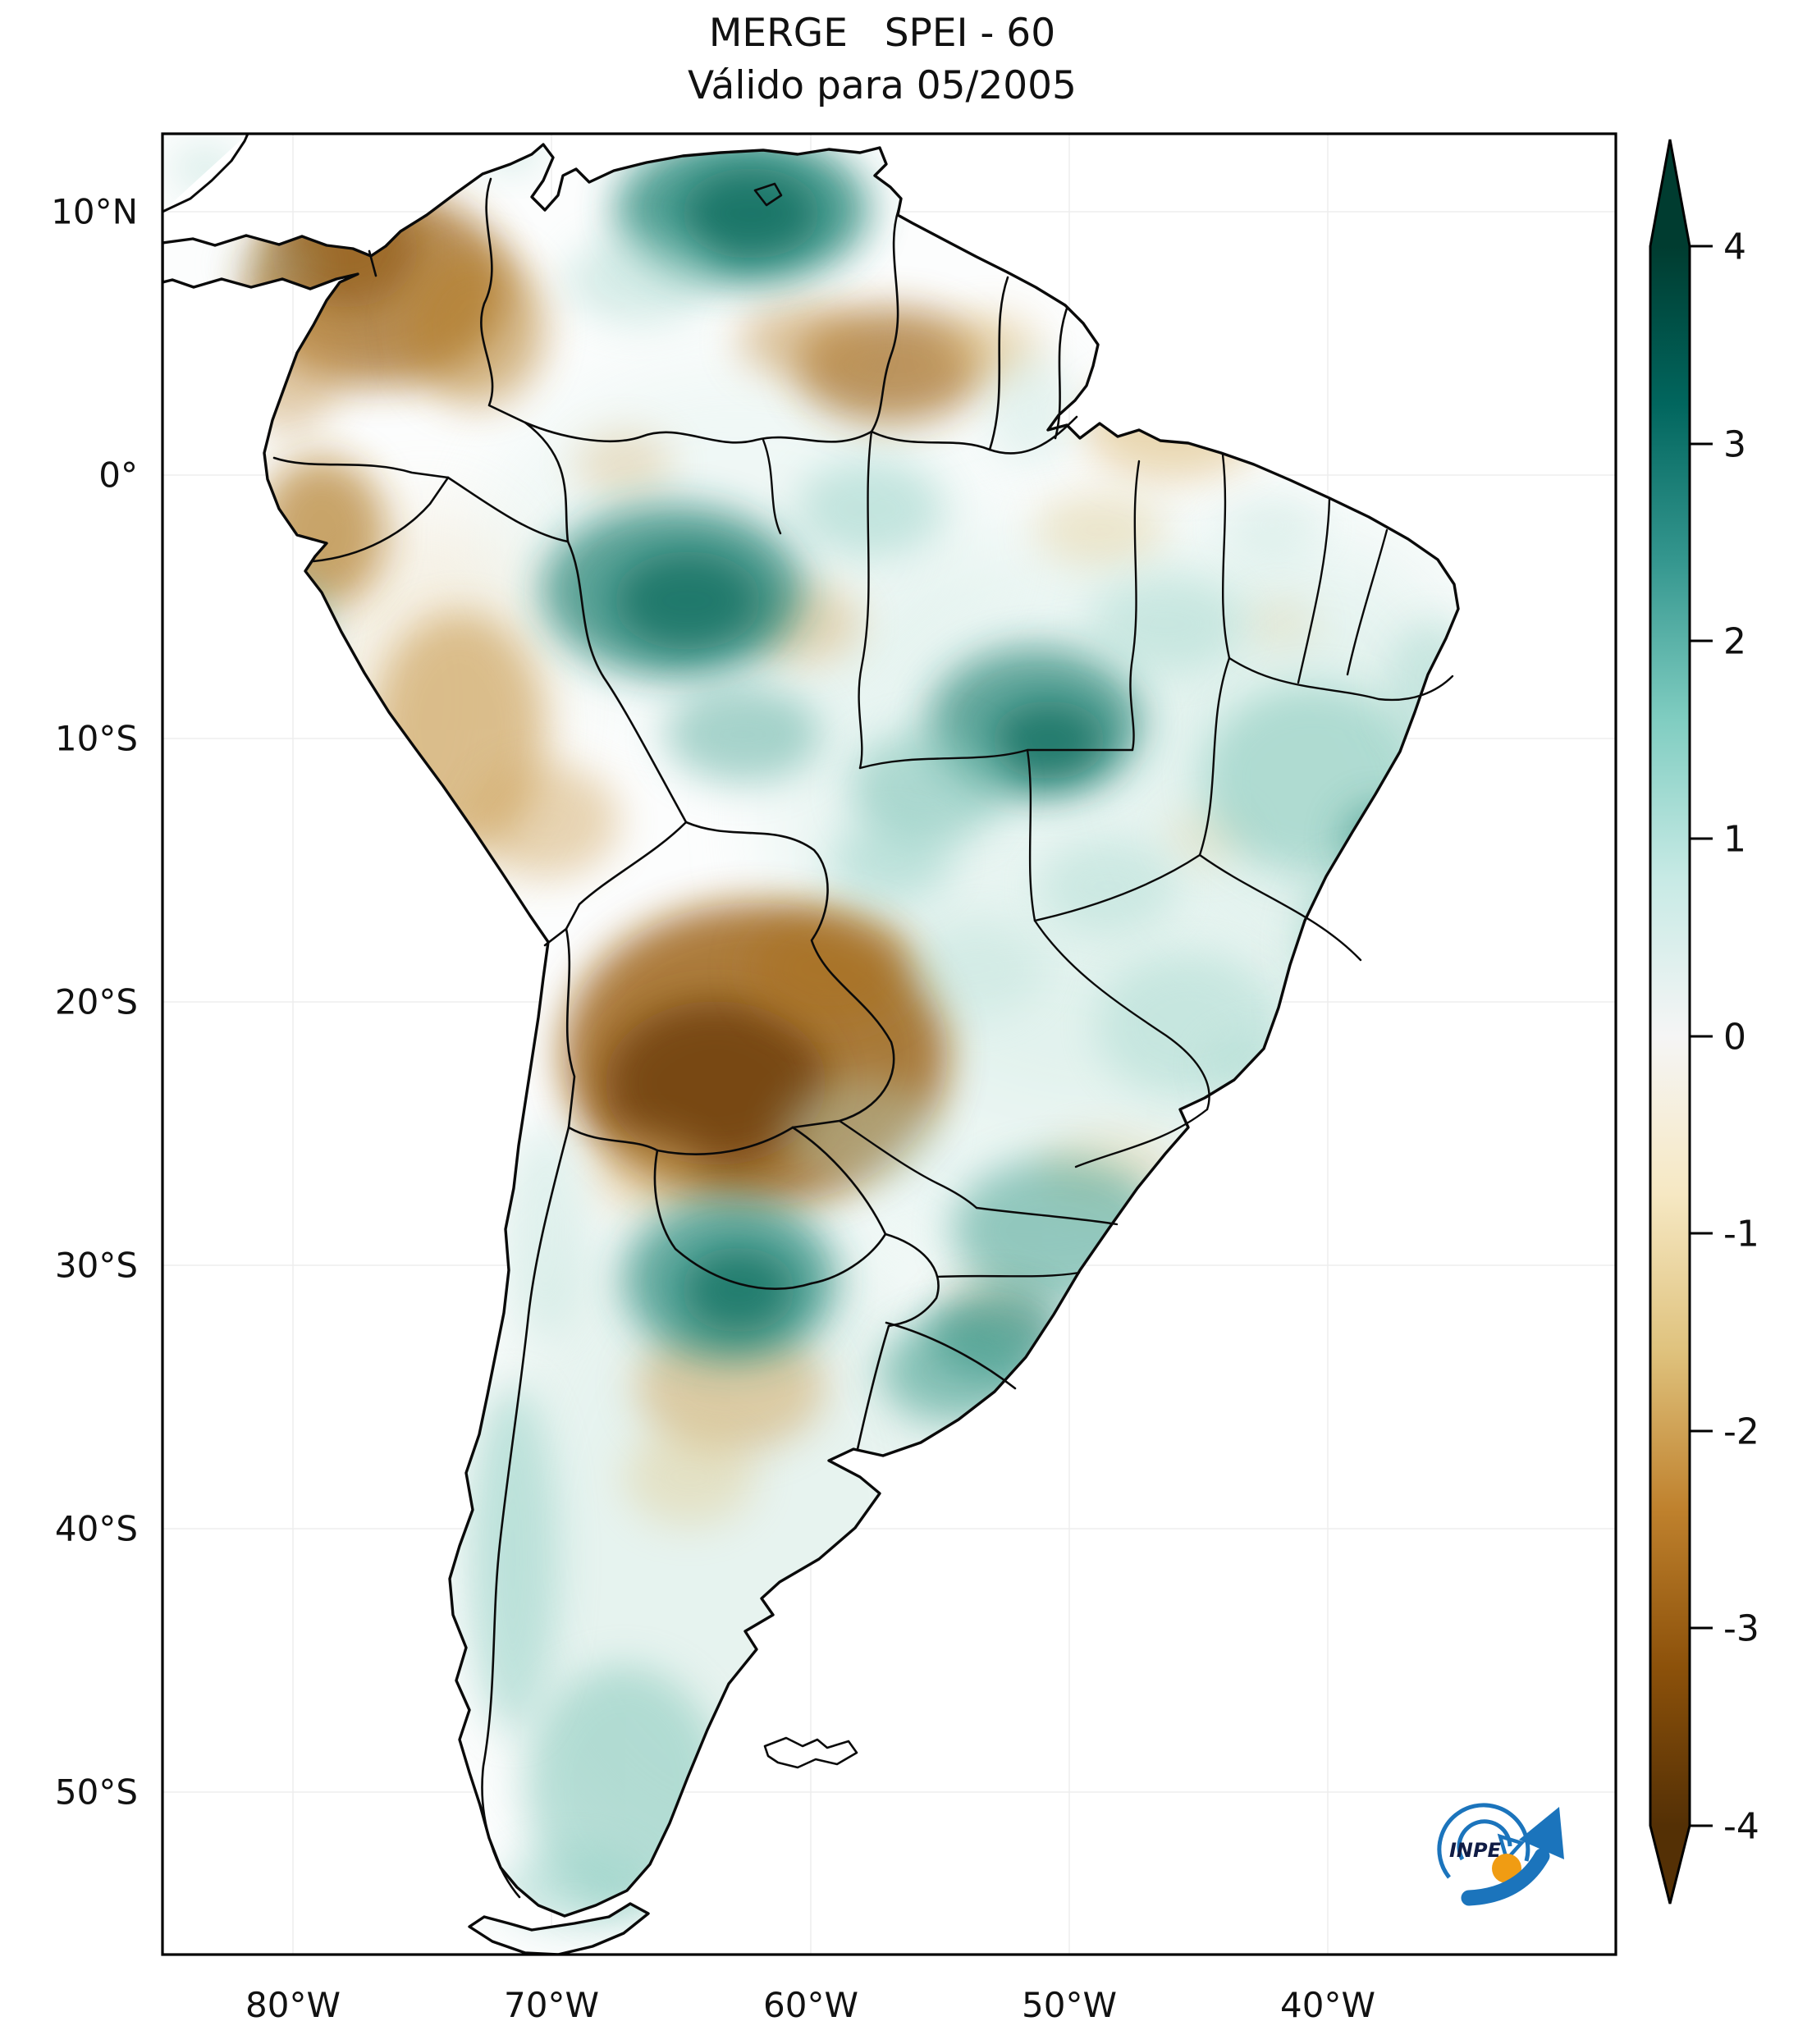 The height and width of the screenshot is (2044, 1798). Describe the element at coordinates (559, 1929) in the screenshot. I see `tierra-del-fuego-outline` at that location.